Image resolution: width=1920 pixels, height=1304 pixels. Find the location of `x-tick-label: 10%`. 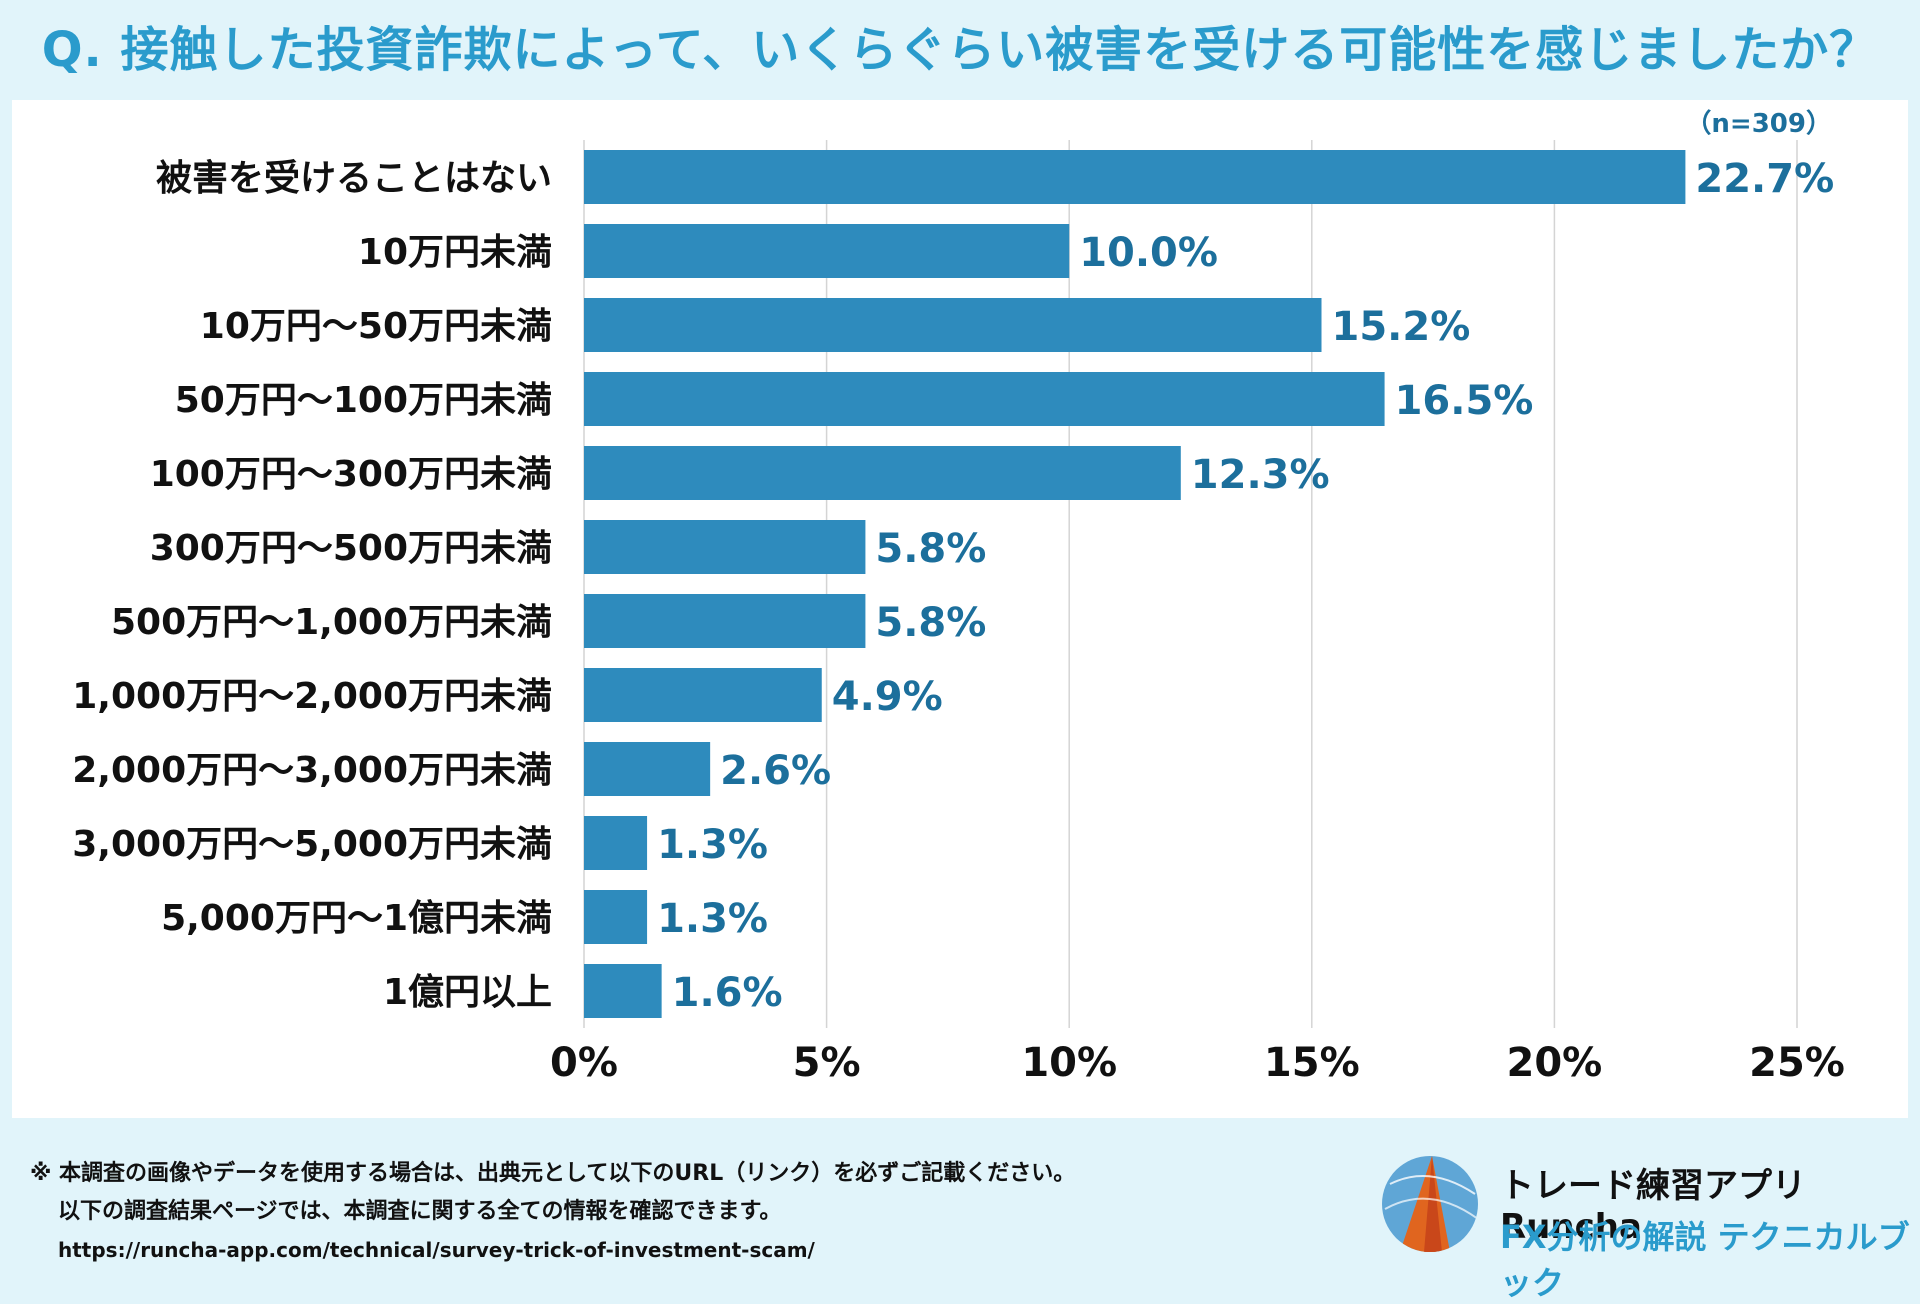

x-tick-label: 10% is located at coordinates (1069, 1063).